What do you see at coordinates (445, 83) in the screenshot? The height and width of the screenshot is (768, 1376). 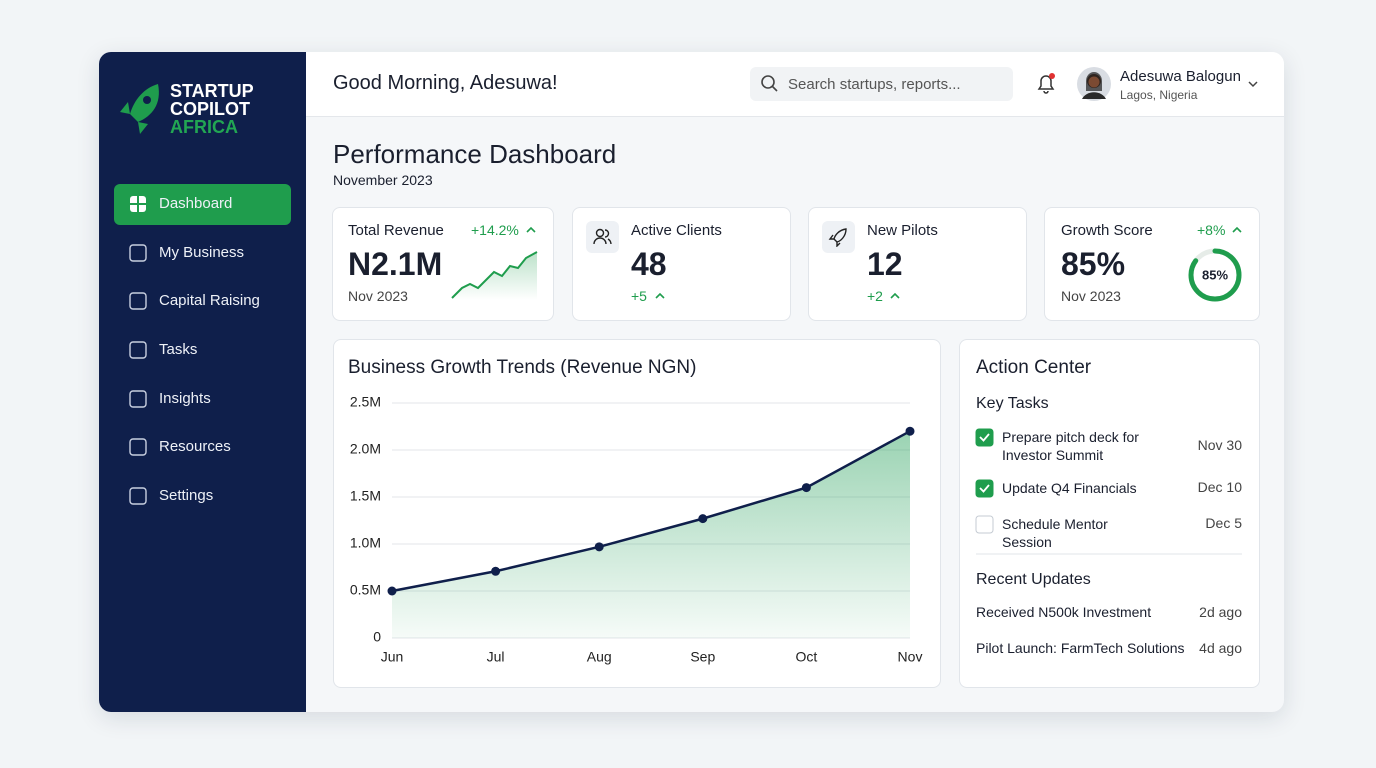 I see `greeting: Good Morning, Adesuwa!` at bounding box center [445, 83].